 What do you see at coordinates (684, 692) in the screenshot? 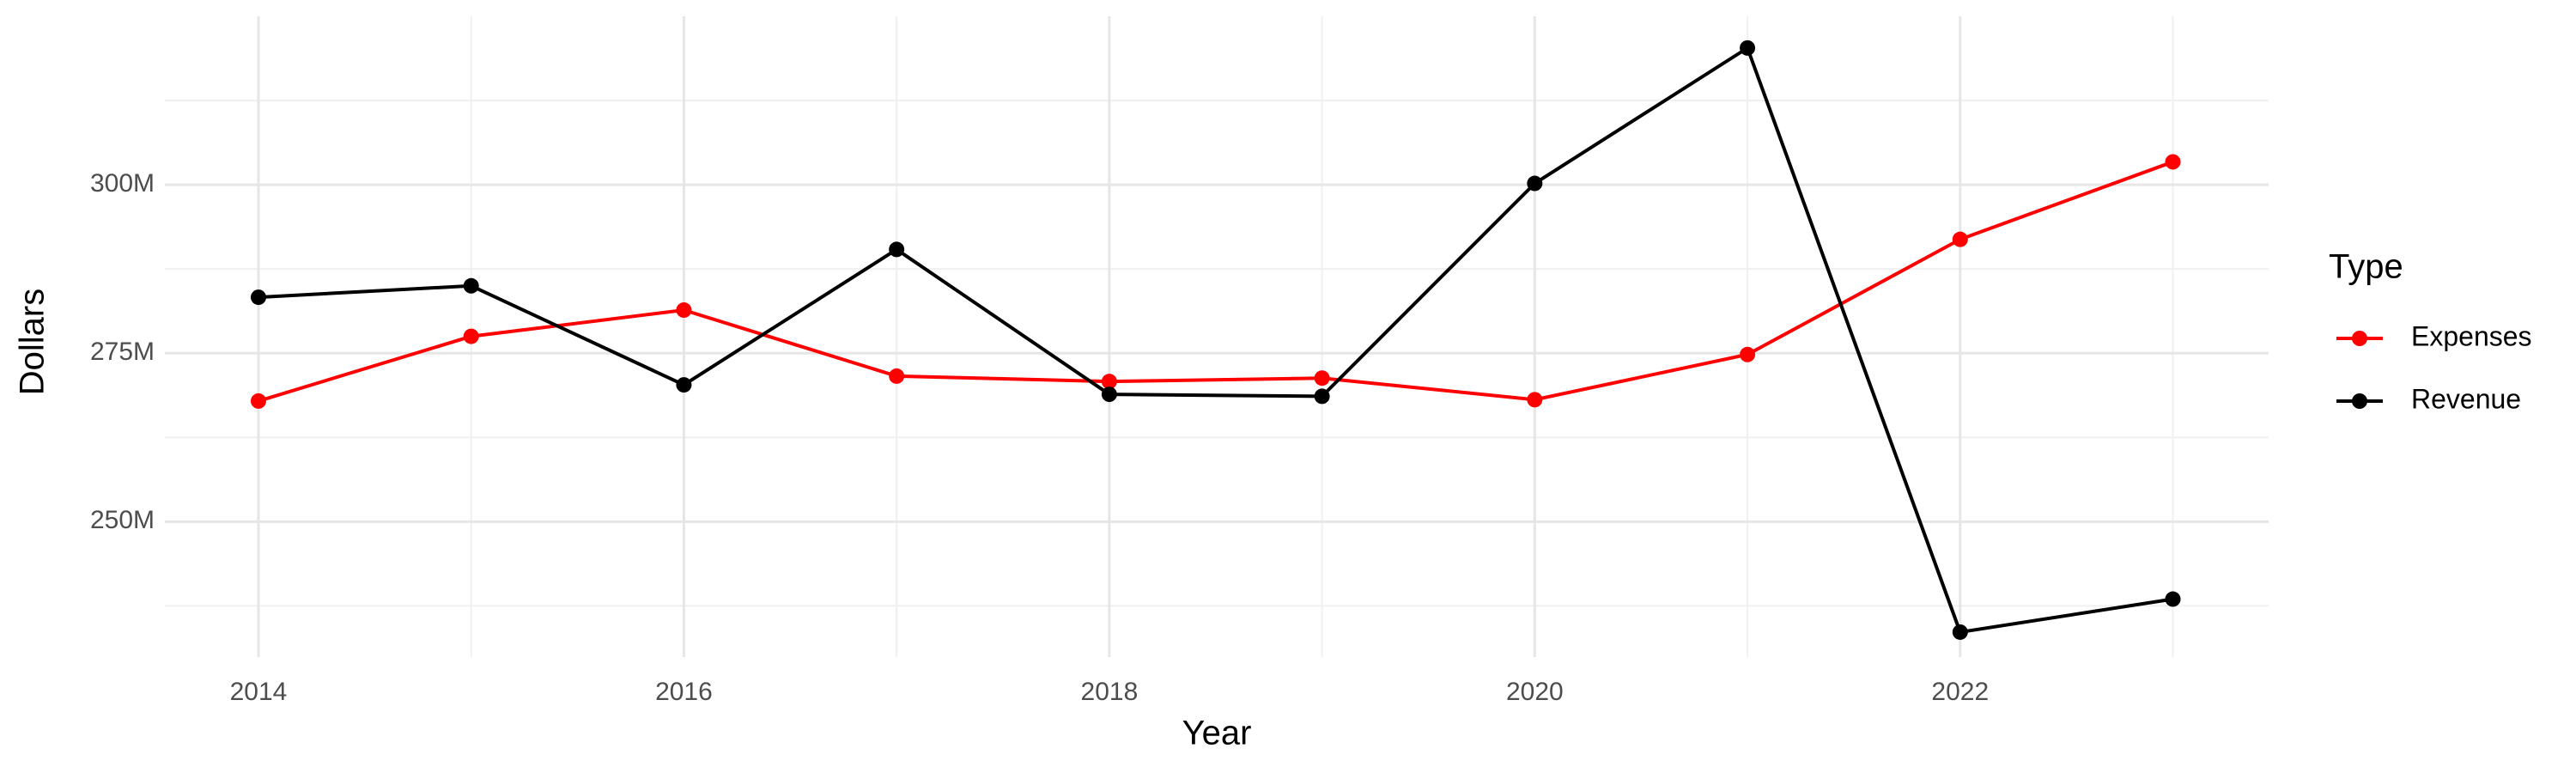
I see `x-tick-label: 2016` at bounding box center [684, 692].